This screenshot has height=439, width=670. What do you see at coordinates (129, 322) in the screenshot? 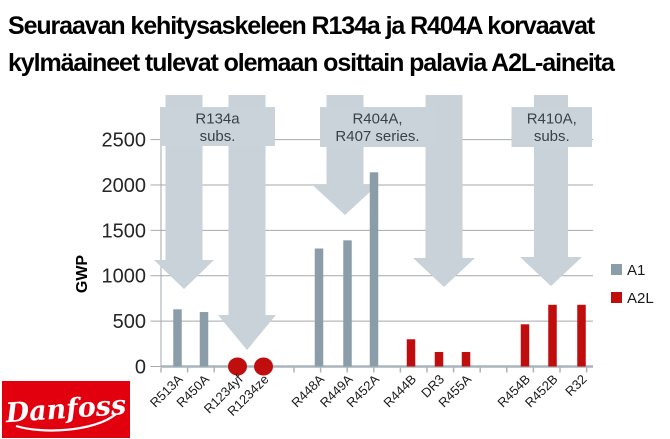
I see `y-tick-label: 500` at bounding box center [129, 322].